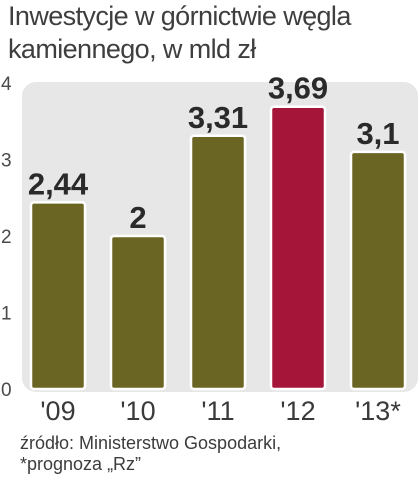  I want to click on value-label: 3,69, so click(298, 88).